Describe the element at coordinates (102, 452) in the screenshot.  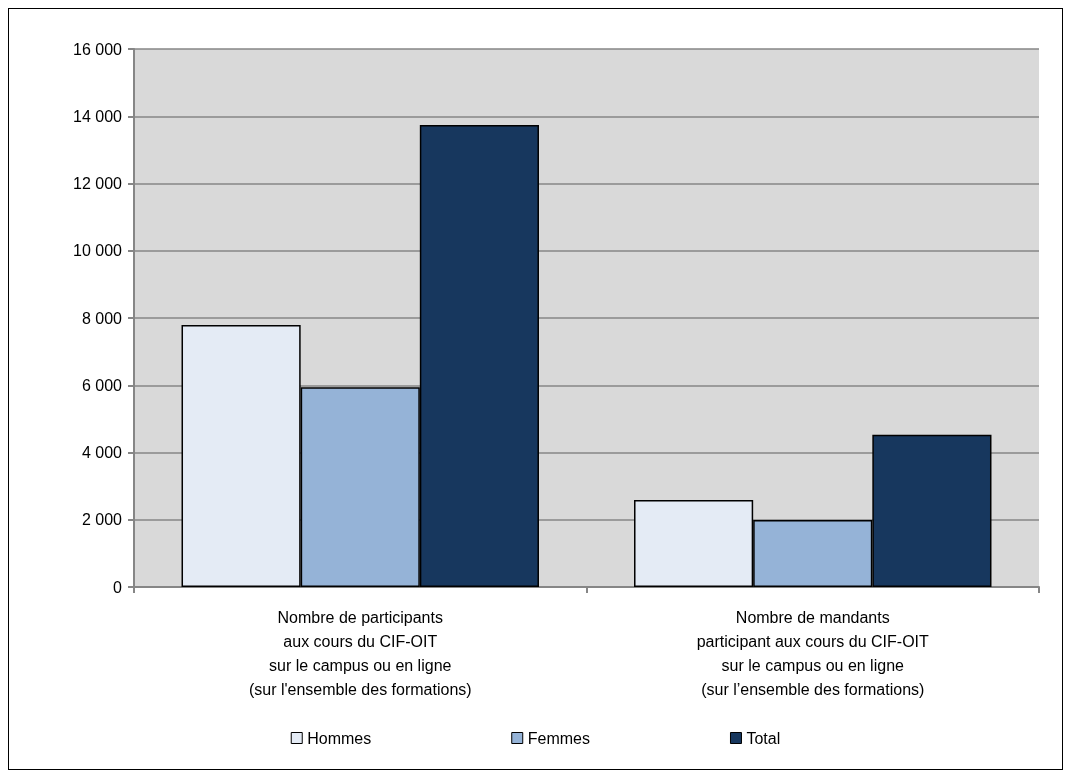
I see `y-tick-label: 4 000` at that location.